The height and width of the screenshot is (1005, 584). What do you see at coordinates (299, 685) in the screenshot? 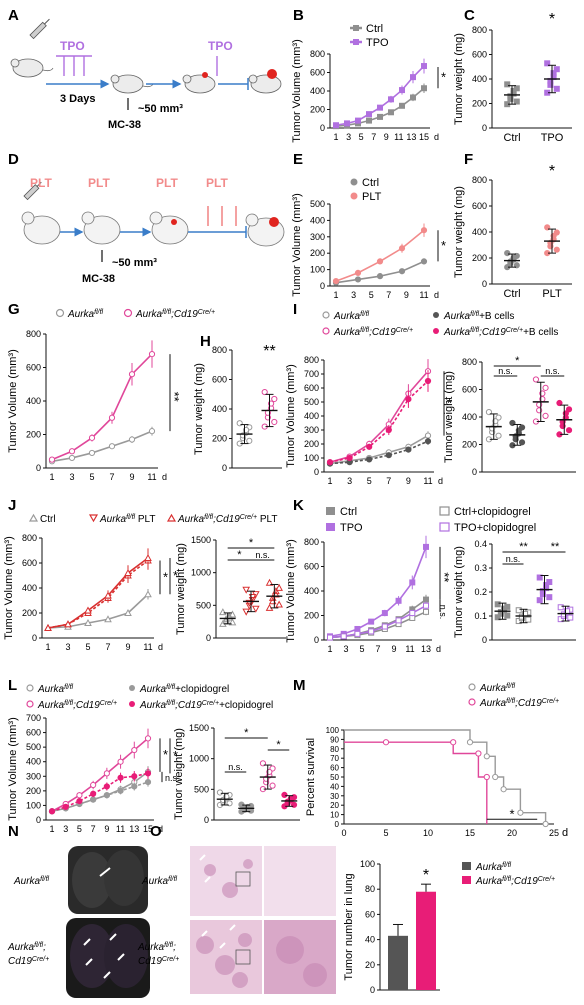
I see `panel-label-m: M` at bounding box center [299, 685].